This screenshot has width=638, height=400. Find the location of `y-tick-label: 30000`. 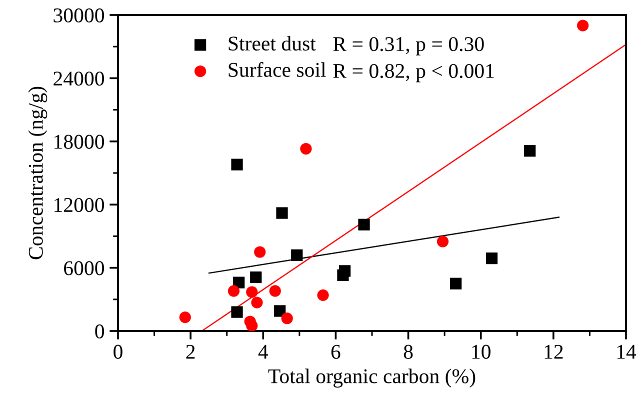

y-tick-label: 30000 is located at coordinates (79, 15).